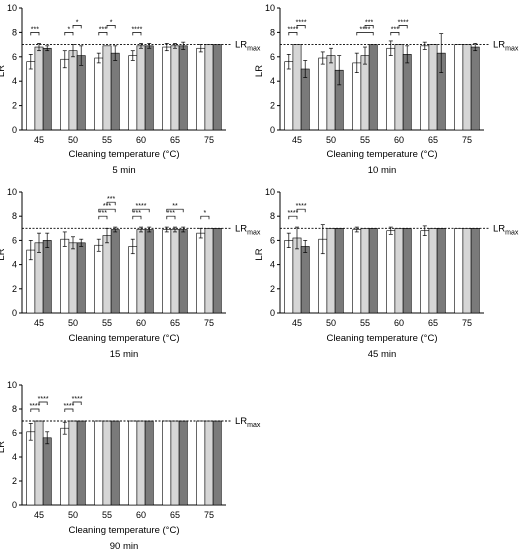  I want to click on panel-caption: 90 min, so click(124, 545).